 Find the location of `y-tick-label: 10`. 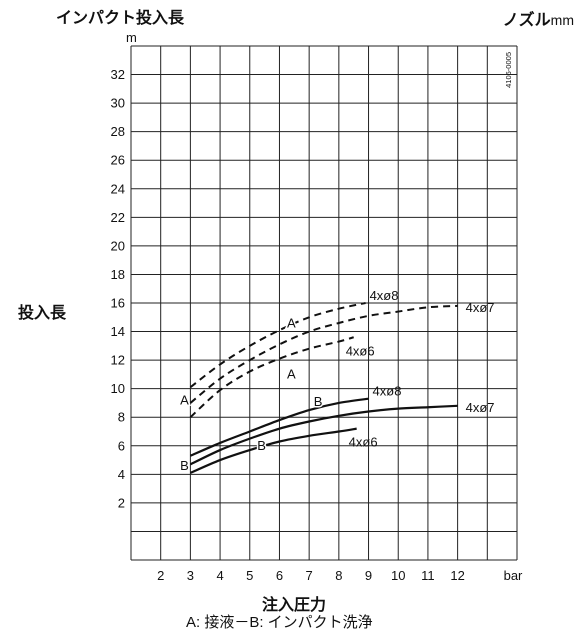

y-tick-label: 10 is located at coordinates (118, 388).